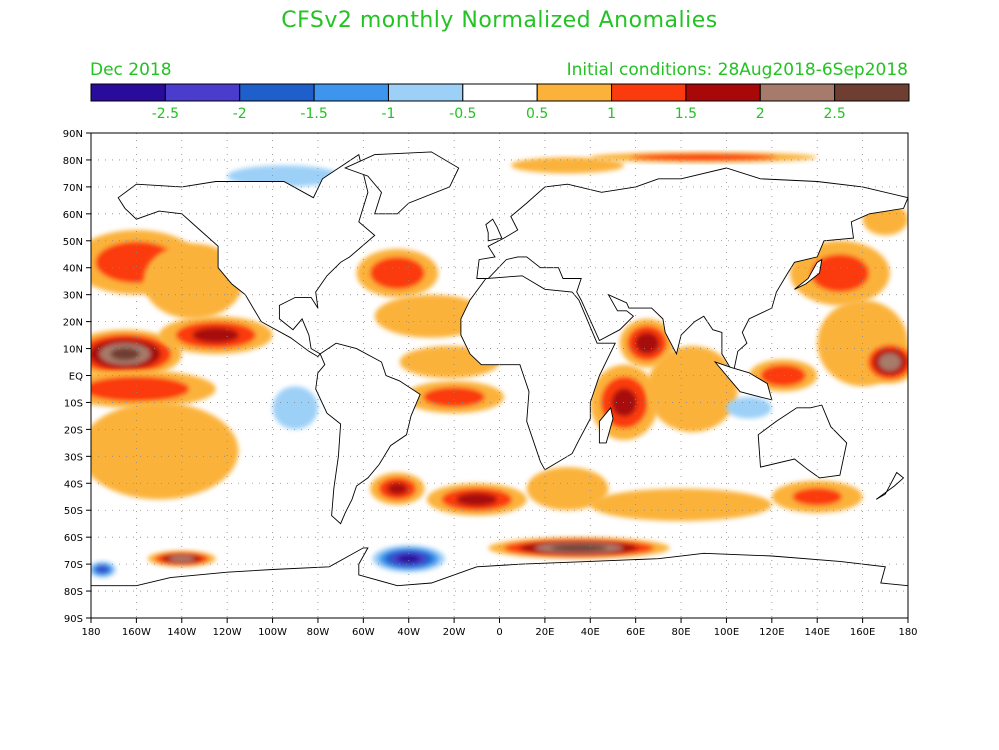 The width and height of the screenshot is (999, 750). What do you see at coordinates (538, 373) in the screenshot?
I see `landmass-africa` at bounding box center [538, 373].